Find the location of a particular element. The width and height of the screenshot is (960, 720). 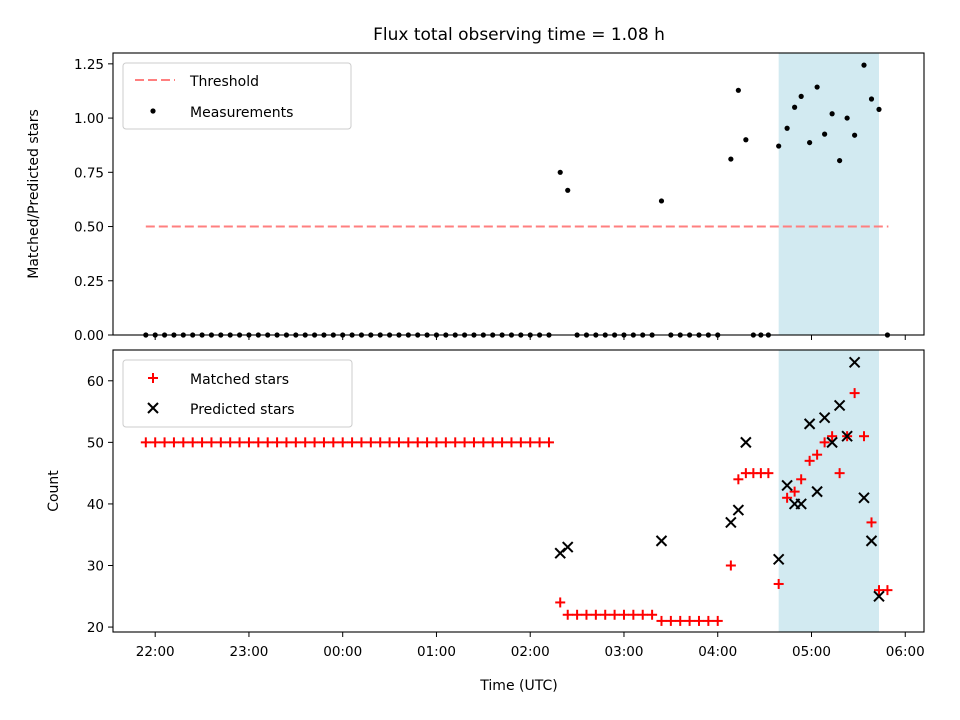

count-legend: Matched stars Predicted stars is located at coordinates (237, 393).